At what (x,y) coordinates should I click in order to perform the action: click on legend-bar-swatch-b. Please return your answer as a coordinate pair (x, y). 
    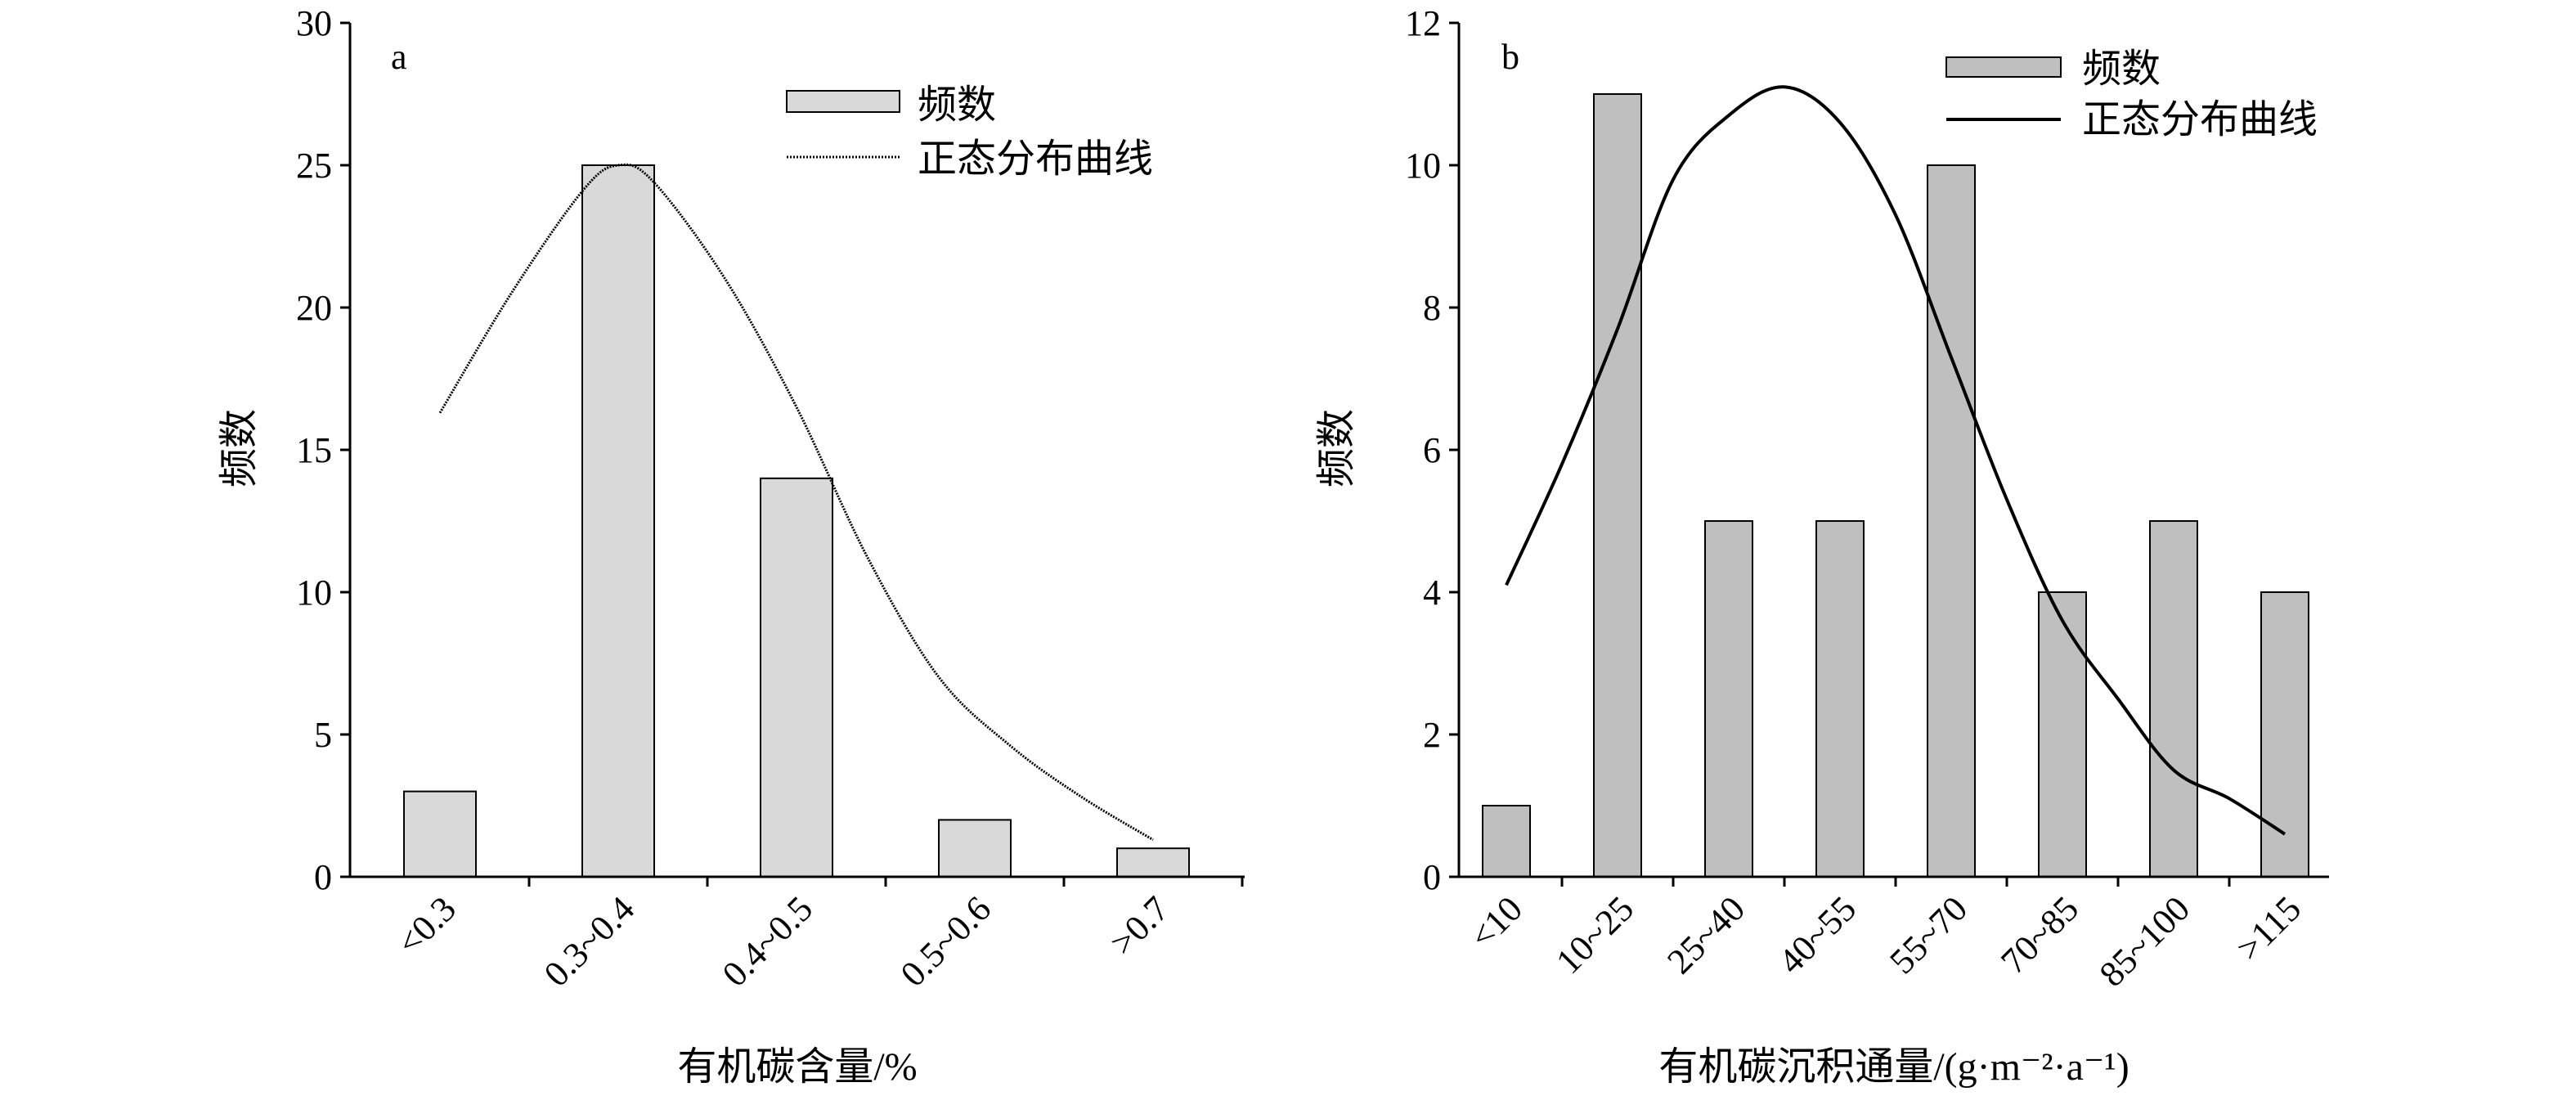
    Looking at the image, I should click on (2004, 67).